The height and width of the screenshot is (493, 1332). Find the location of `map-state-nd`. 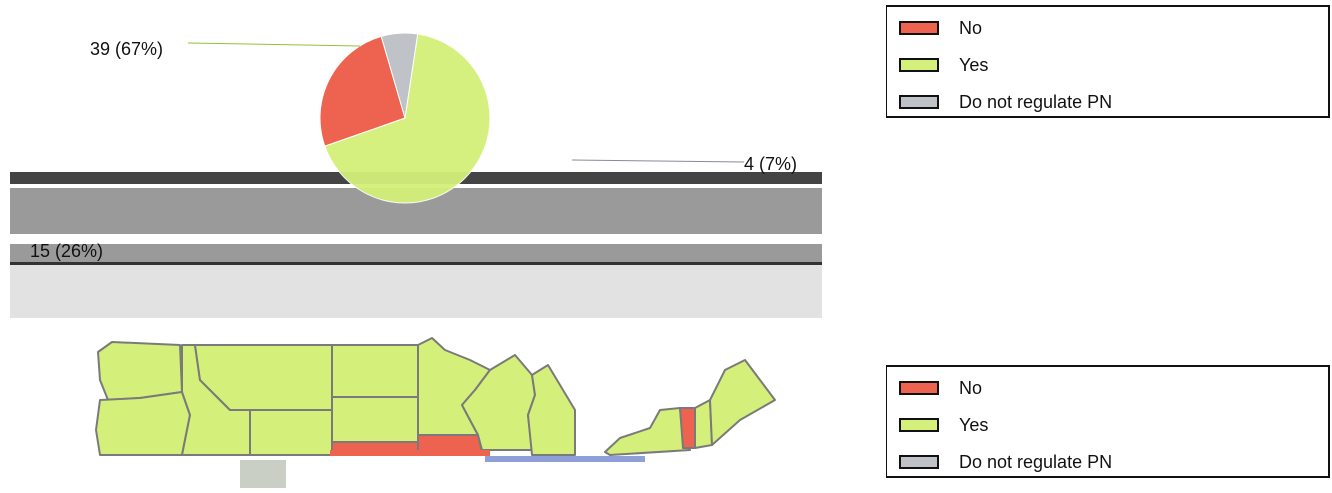

map-state-nd is located at coordinates (375, 371).